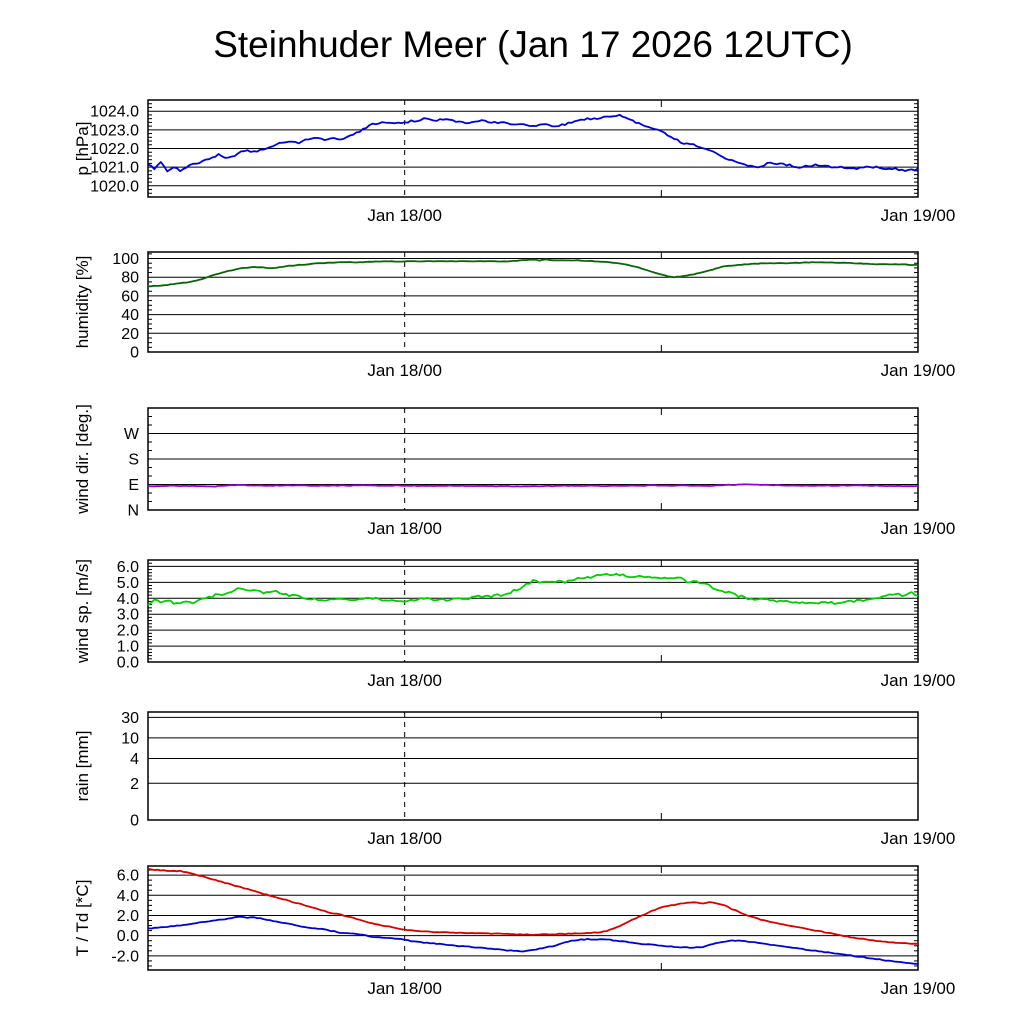 This screenshot has width=1024, height=1024. I want to click on y-axis-title: wind sp. [m/s], so click(82, 611).